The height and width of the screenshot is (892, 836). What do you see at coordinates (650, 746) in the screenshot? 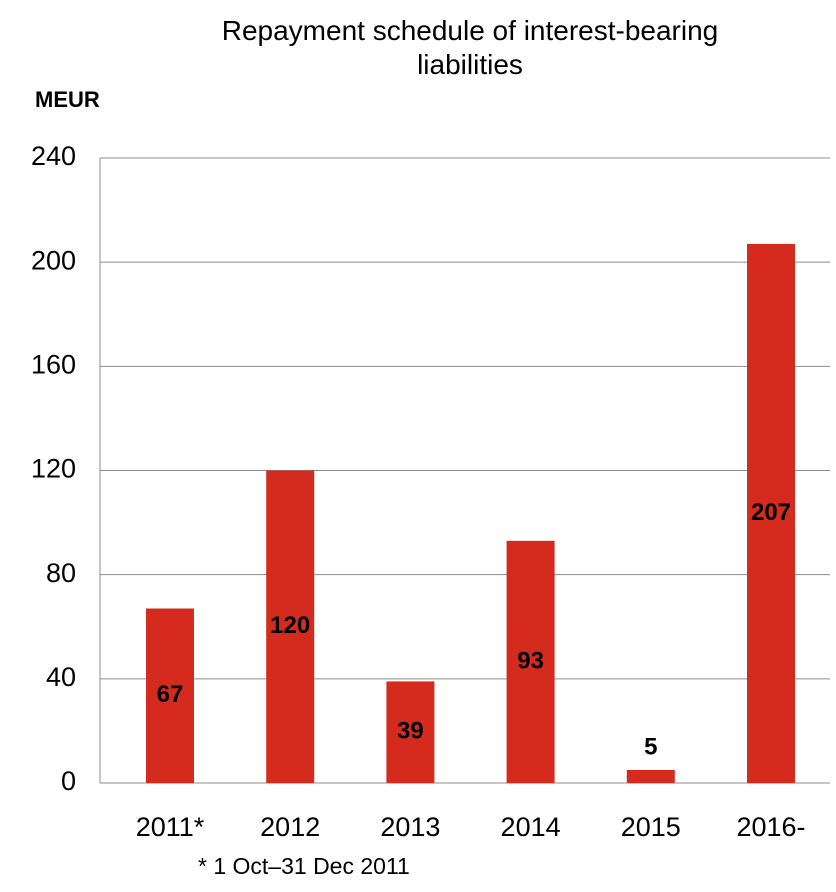
I see `data-label: 5` at bounding box center [650, 746].